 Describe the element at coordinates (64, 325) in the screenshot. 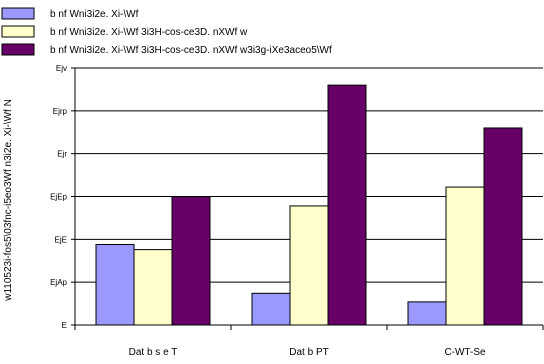

I see `y-tick-label: E` at that location.